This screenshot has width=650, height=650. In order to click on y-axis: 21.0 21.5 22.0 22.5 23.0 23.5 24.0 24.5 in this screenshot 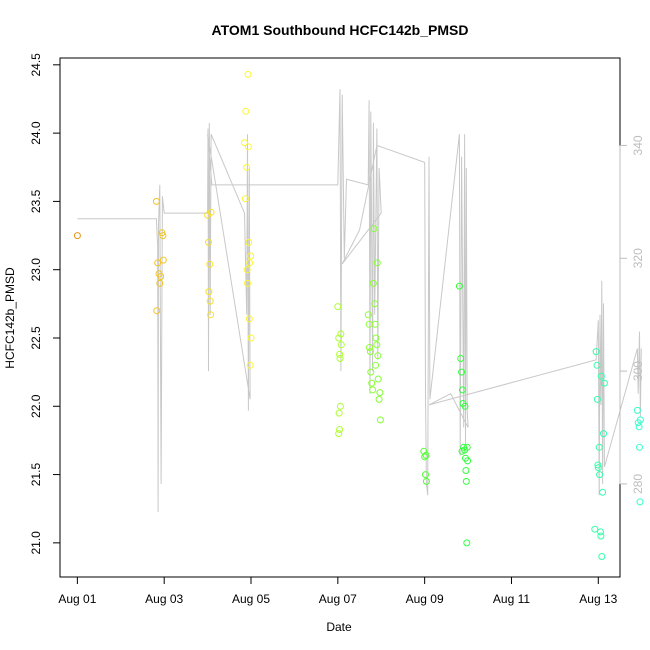, I will do `click(45, 304)`.